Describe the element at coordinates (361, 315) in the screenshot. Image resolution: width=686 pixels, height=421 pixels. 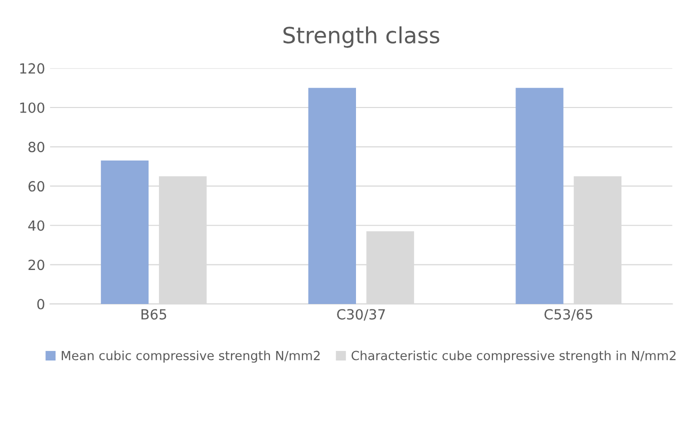
I see `x-tick-label: C30/37` at that location.